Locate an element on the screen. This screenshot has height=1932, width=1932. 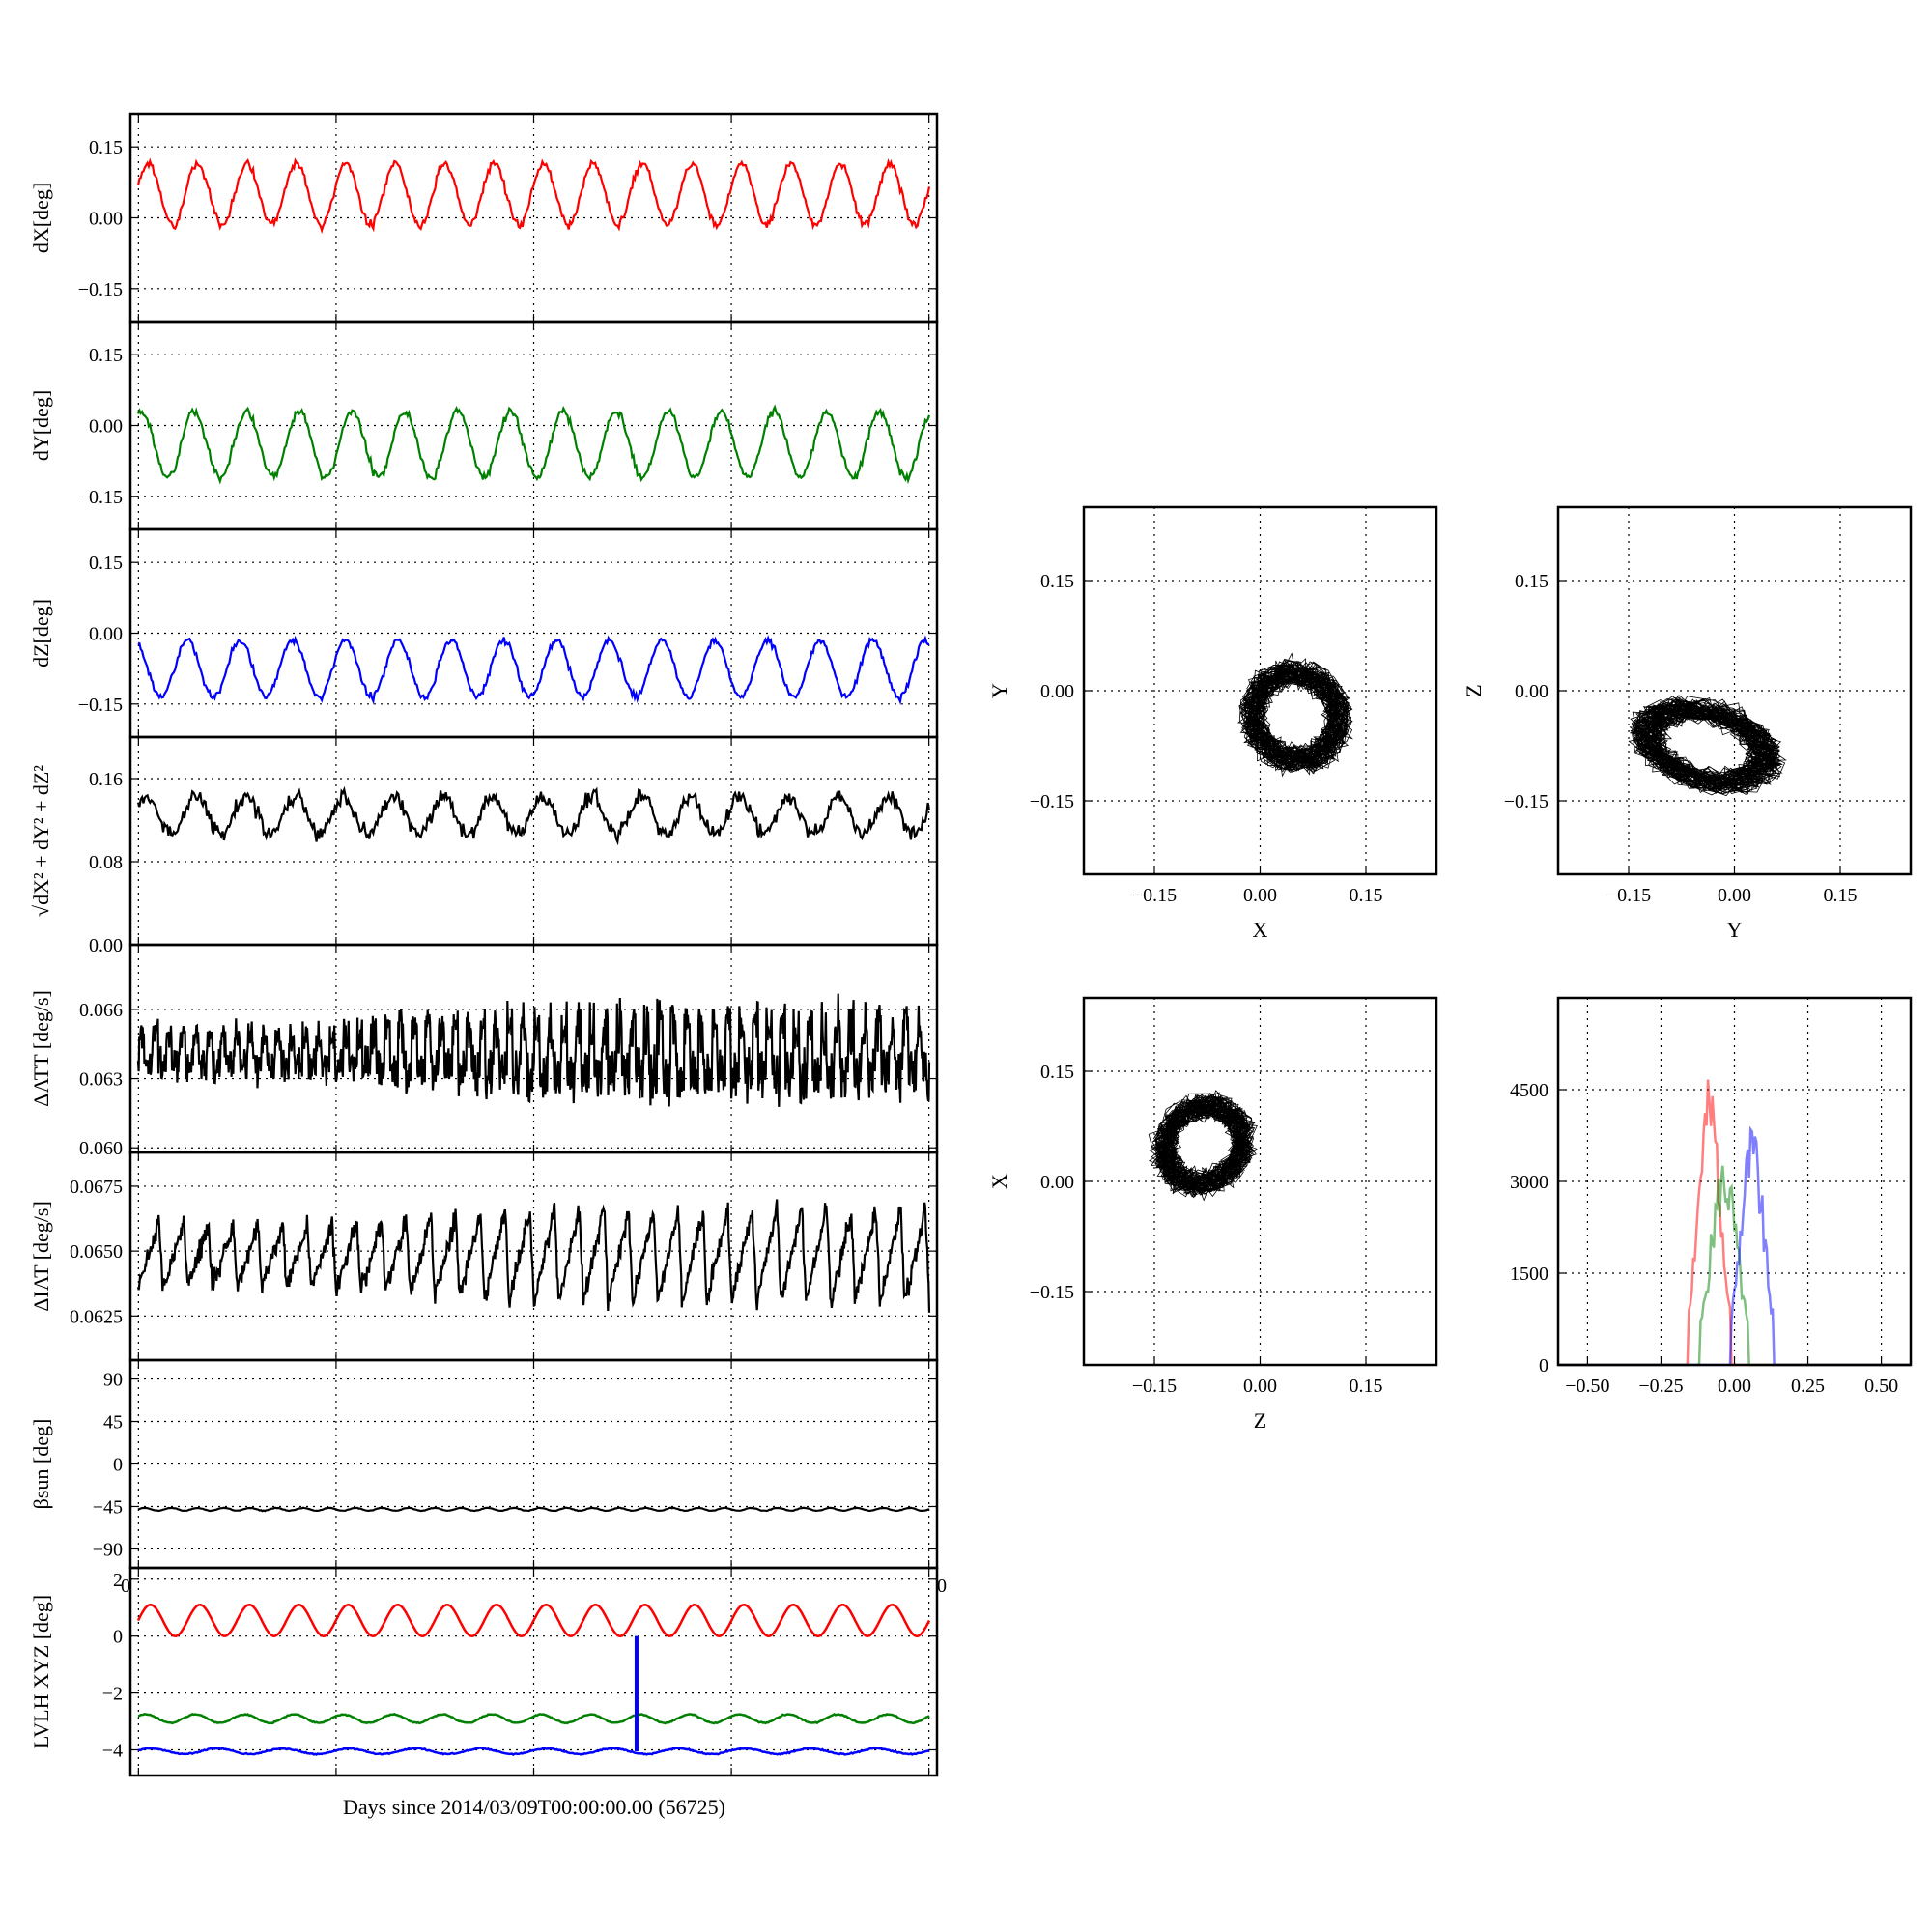
panel-scatter-zx: 0.15 0.00 −0.15 −0.15 0.00 0.15 Z X is located at coordinates (1212, 1214).